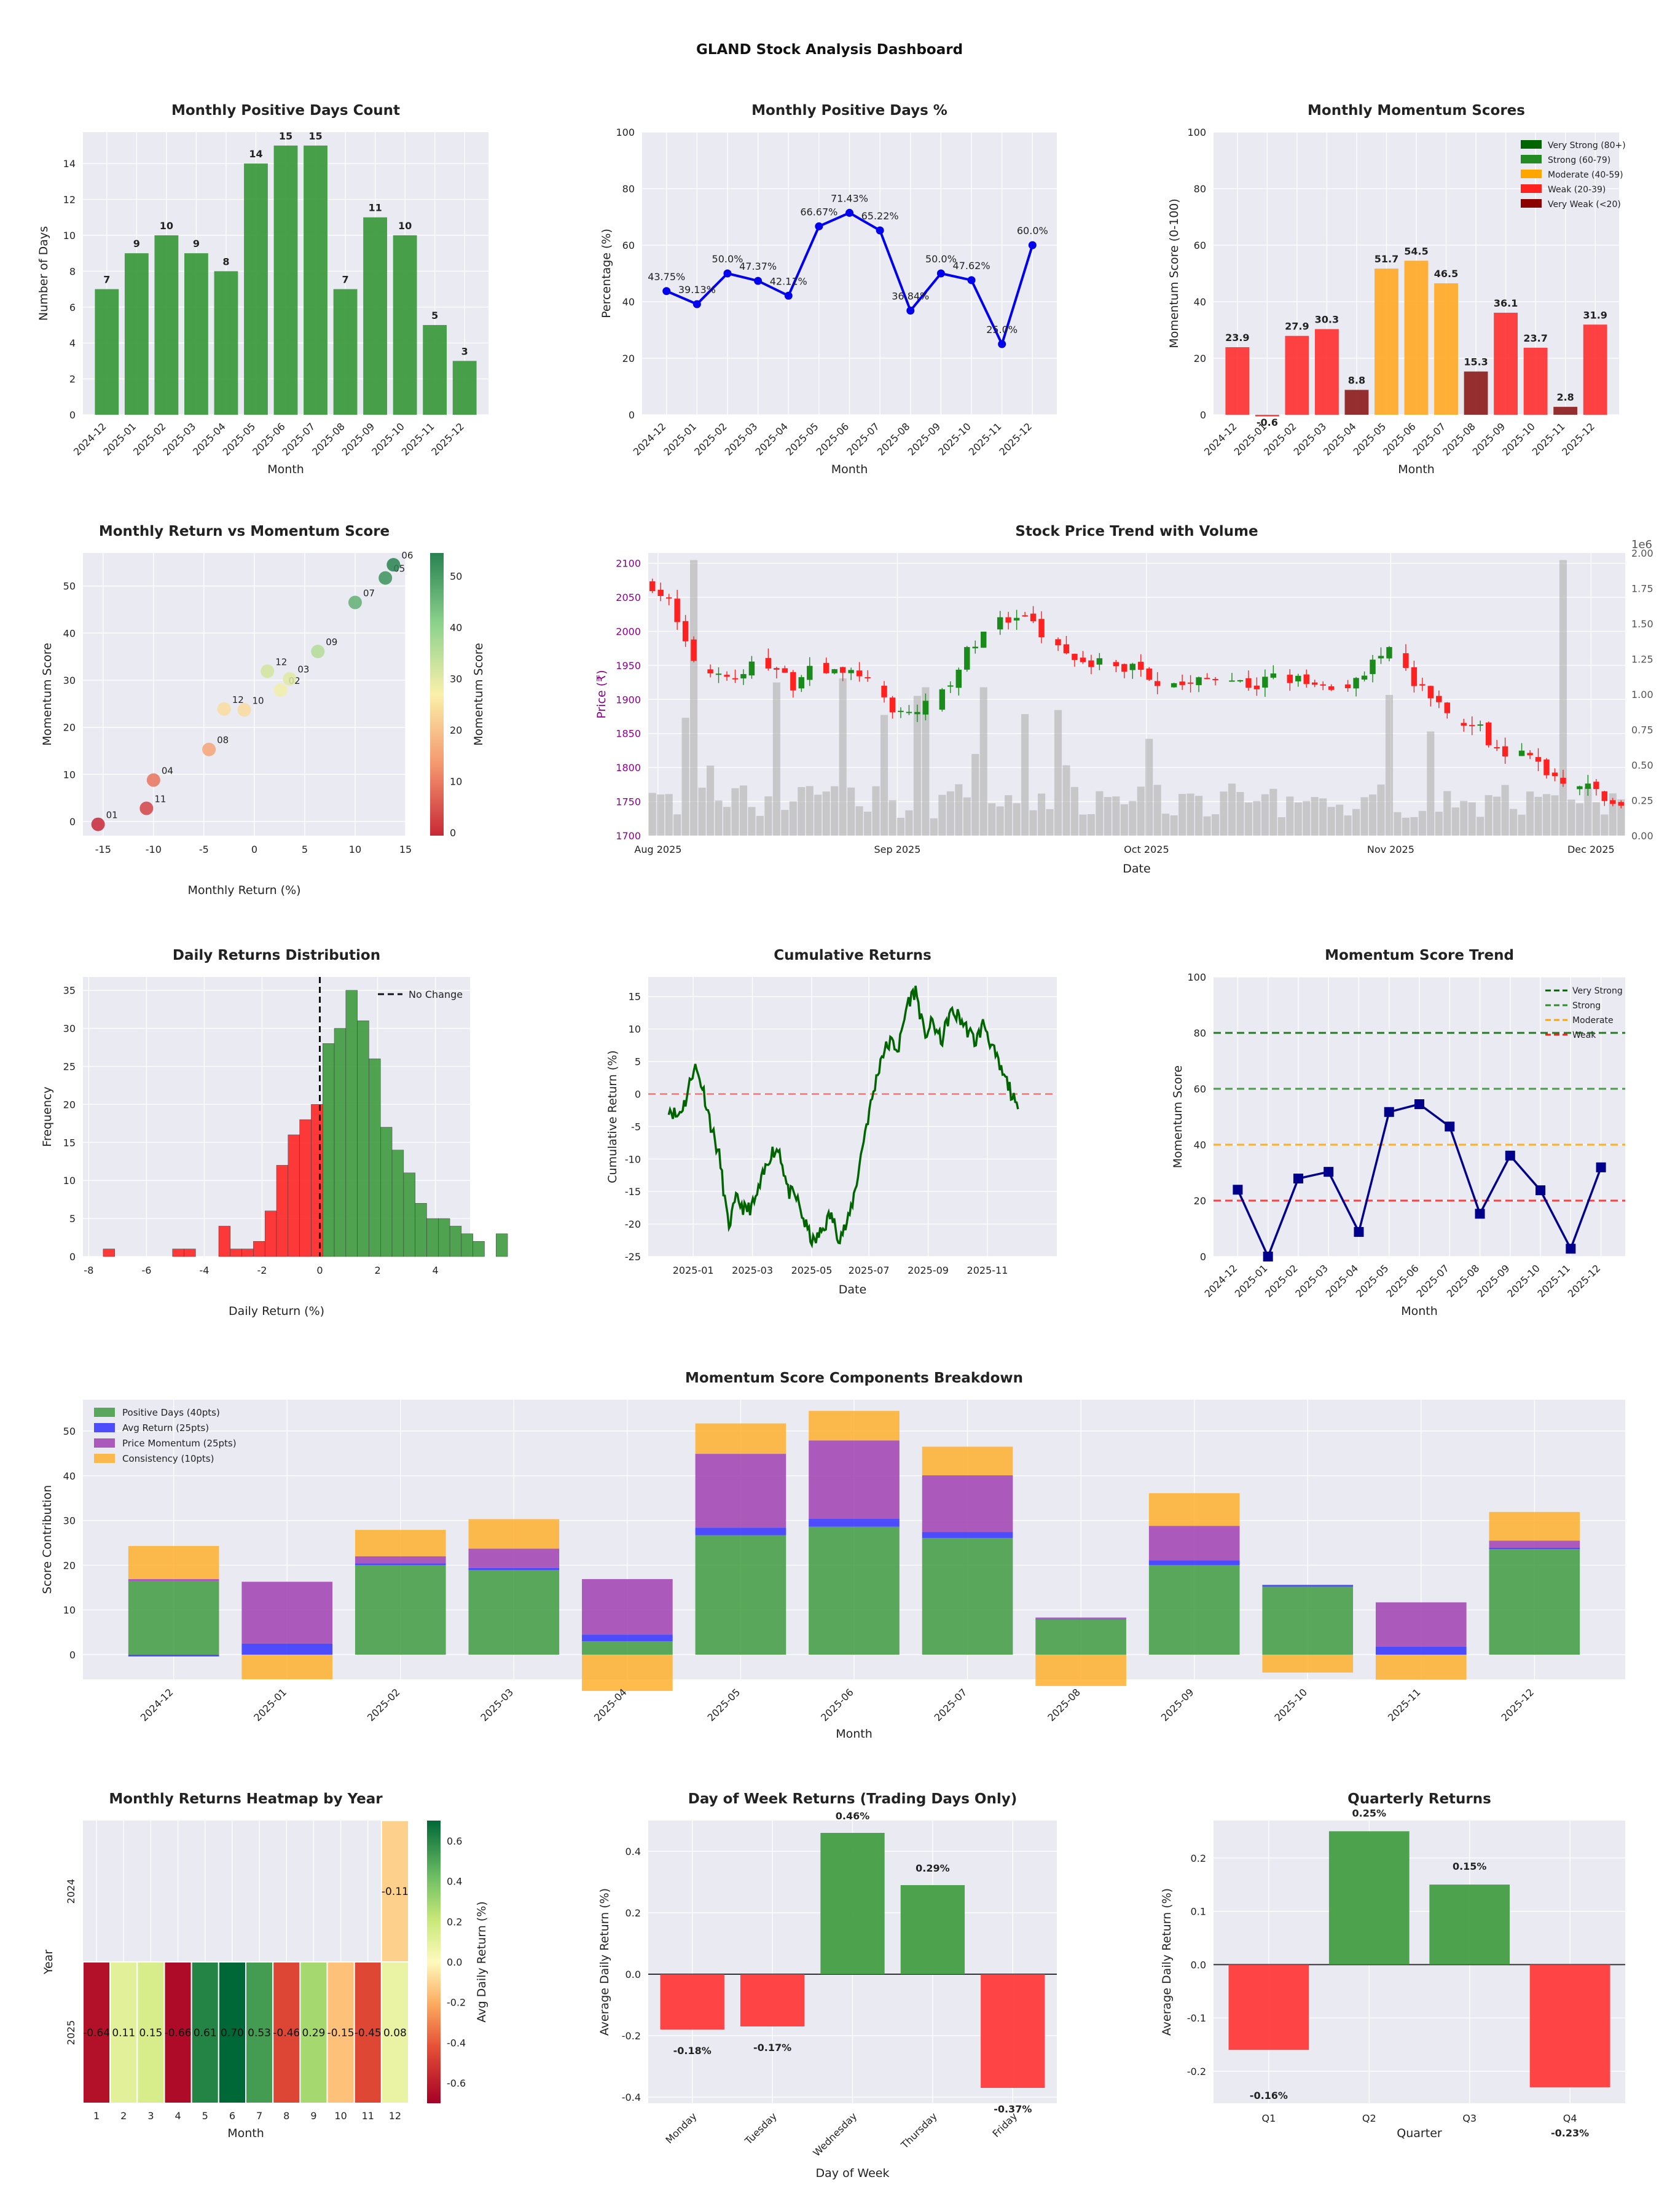  I want to click on data-label: 46.5, so click(1446, 274).